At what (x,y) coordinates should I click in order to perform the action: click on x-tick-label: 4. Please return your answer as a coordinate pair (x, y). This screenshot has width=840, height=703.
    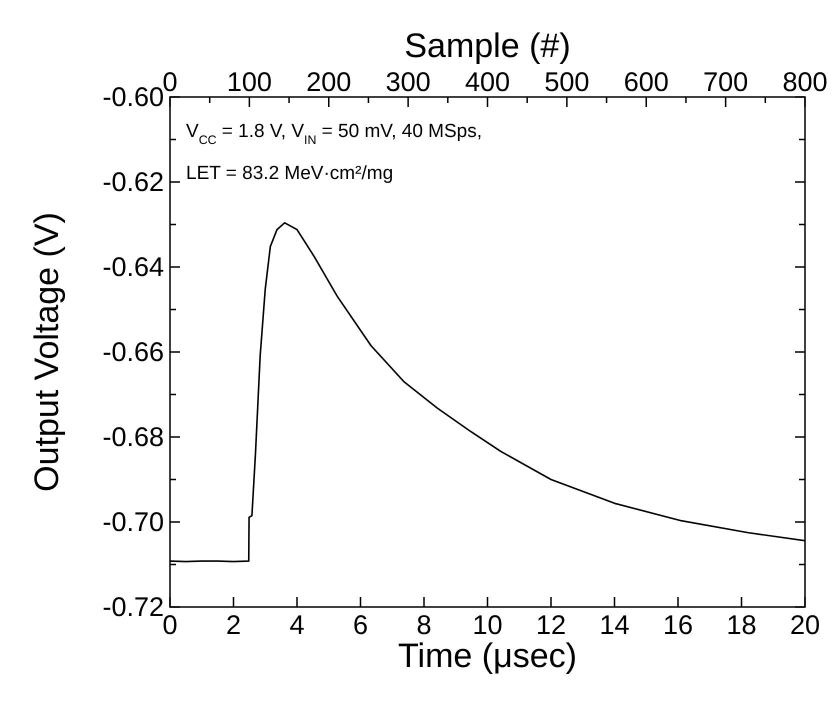
    Looking at the image, I should click on (297, 625).